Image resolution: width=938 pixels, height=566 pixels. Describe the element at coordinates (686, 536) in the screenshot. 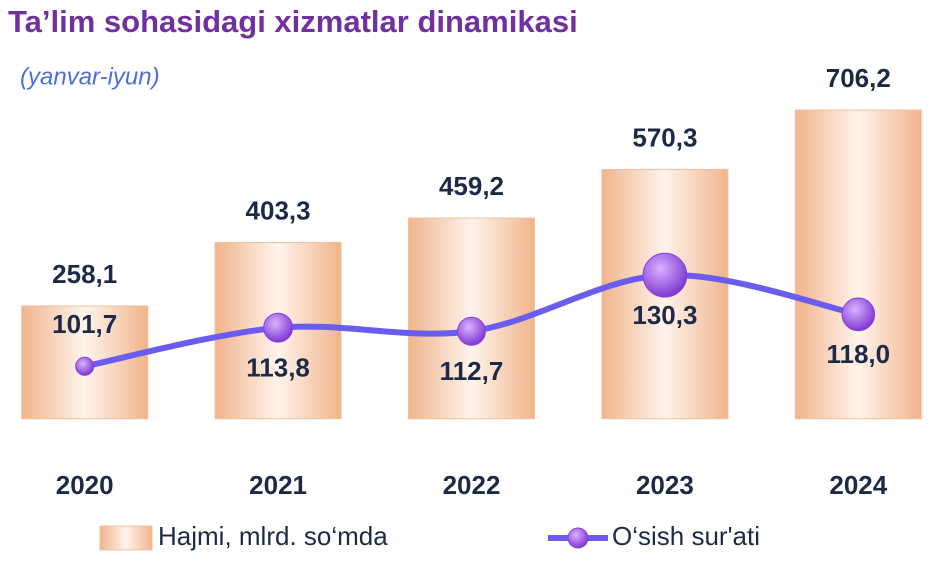

I see `legend-label: O‘sish sur'ati` at that location.